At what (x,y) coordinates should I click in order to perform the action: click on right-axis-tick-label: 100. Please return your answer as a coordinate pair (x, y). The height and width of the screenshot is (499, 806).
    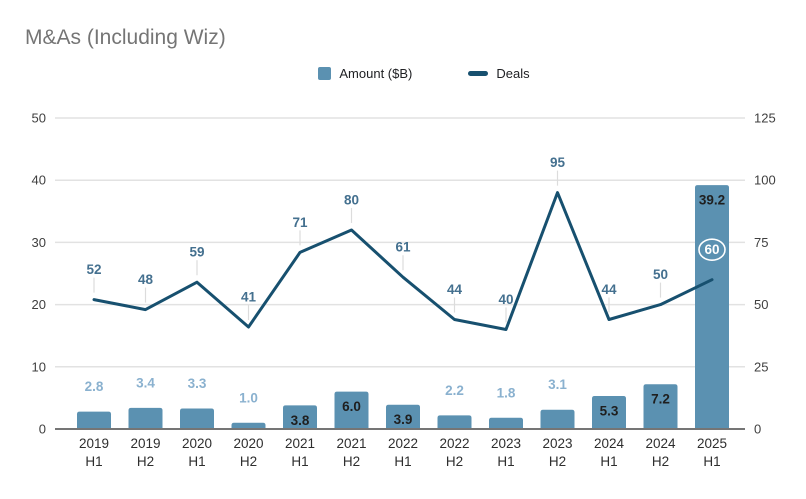
    Looking at the image, I should click on (765, 180).